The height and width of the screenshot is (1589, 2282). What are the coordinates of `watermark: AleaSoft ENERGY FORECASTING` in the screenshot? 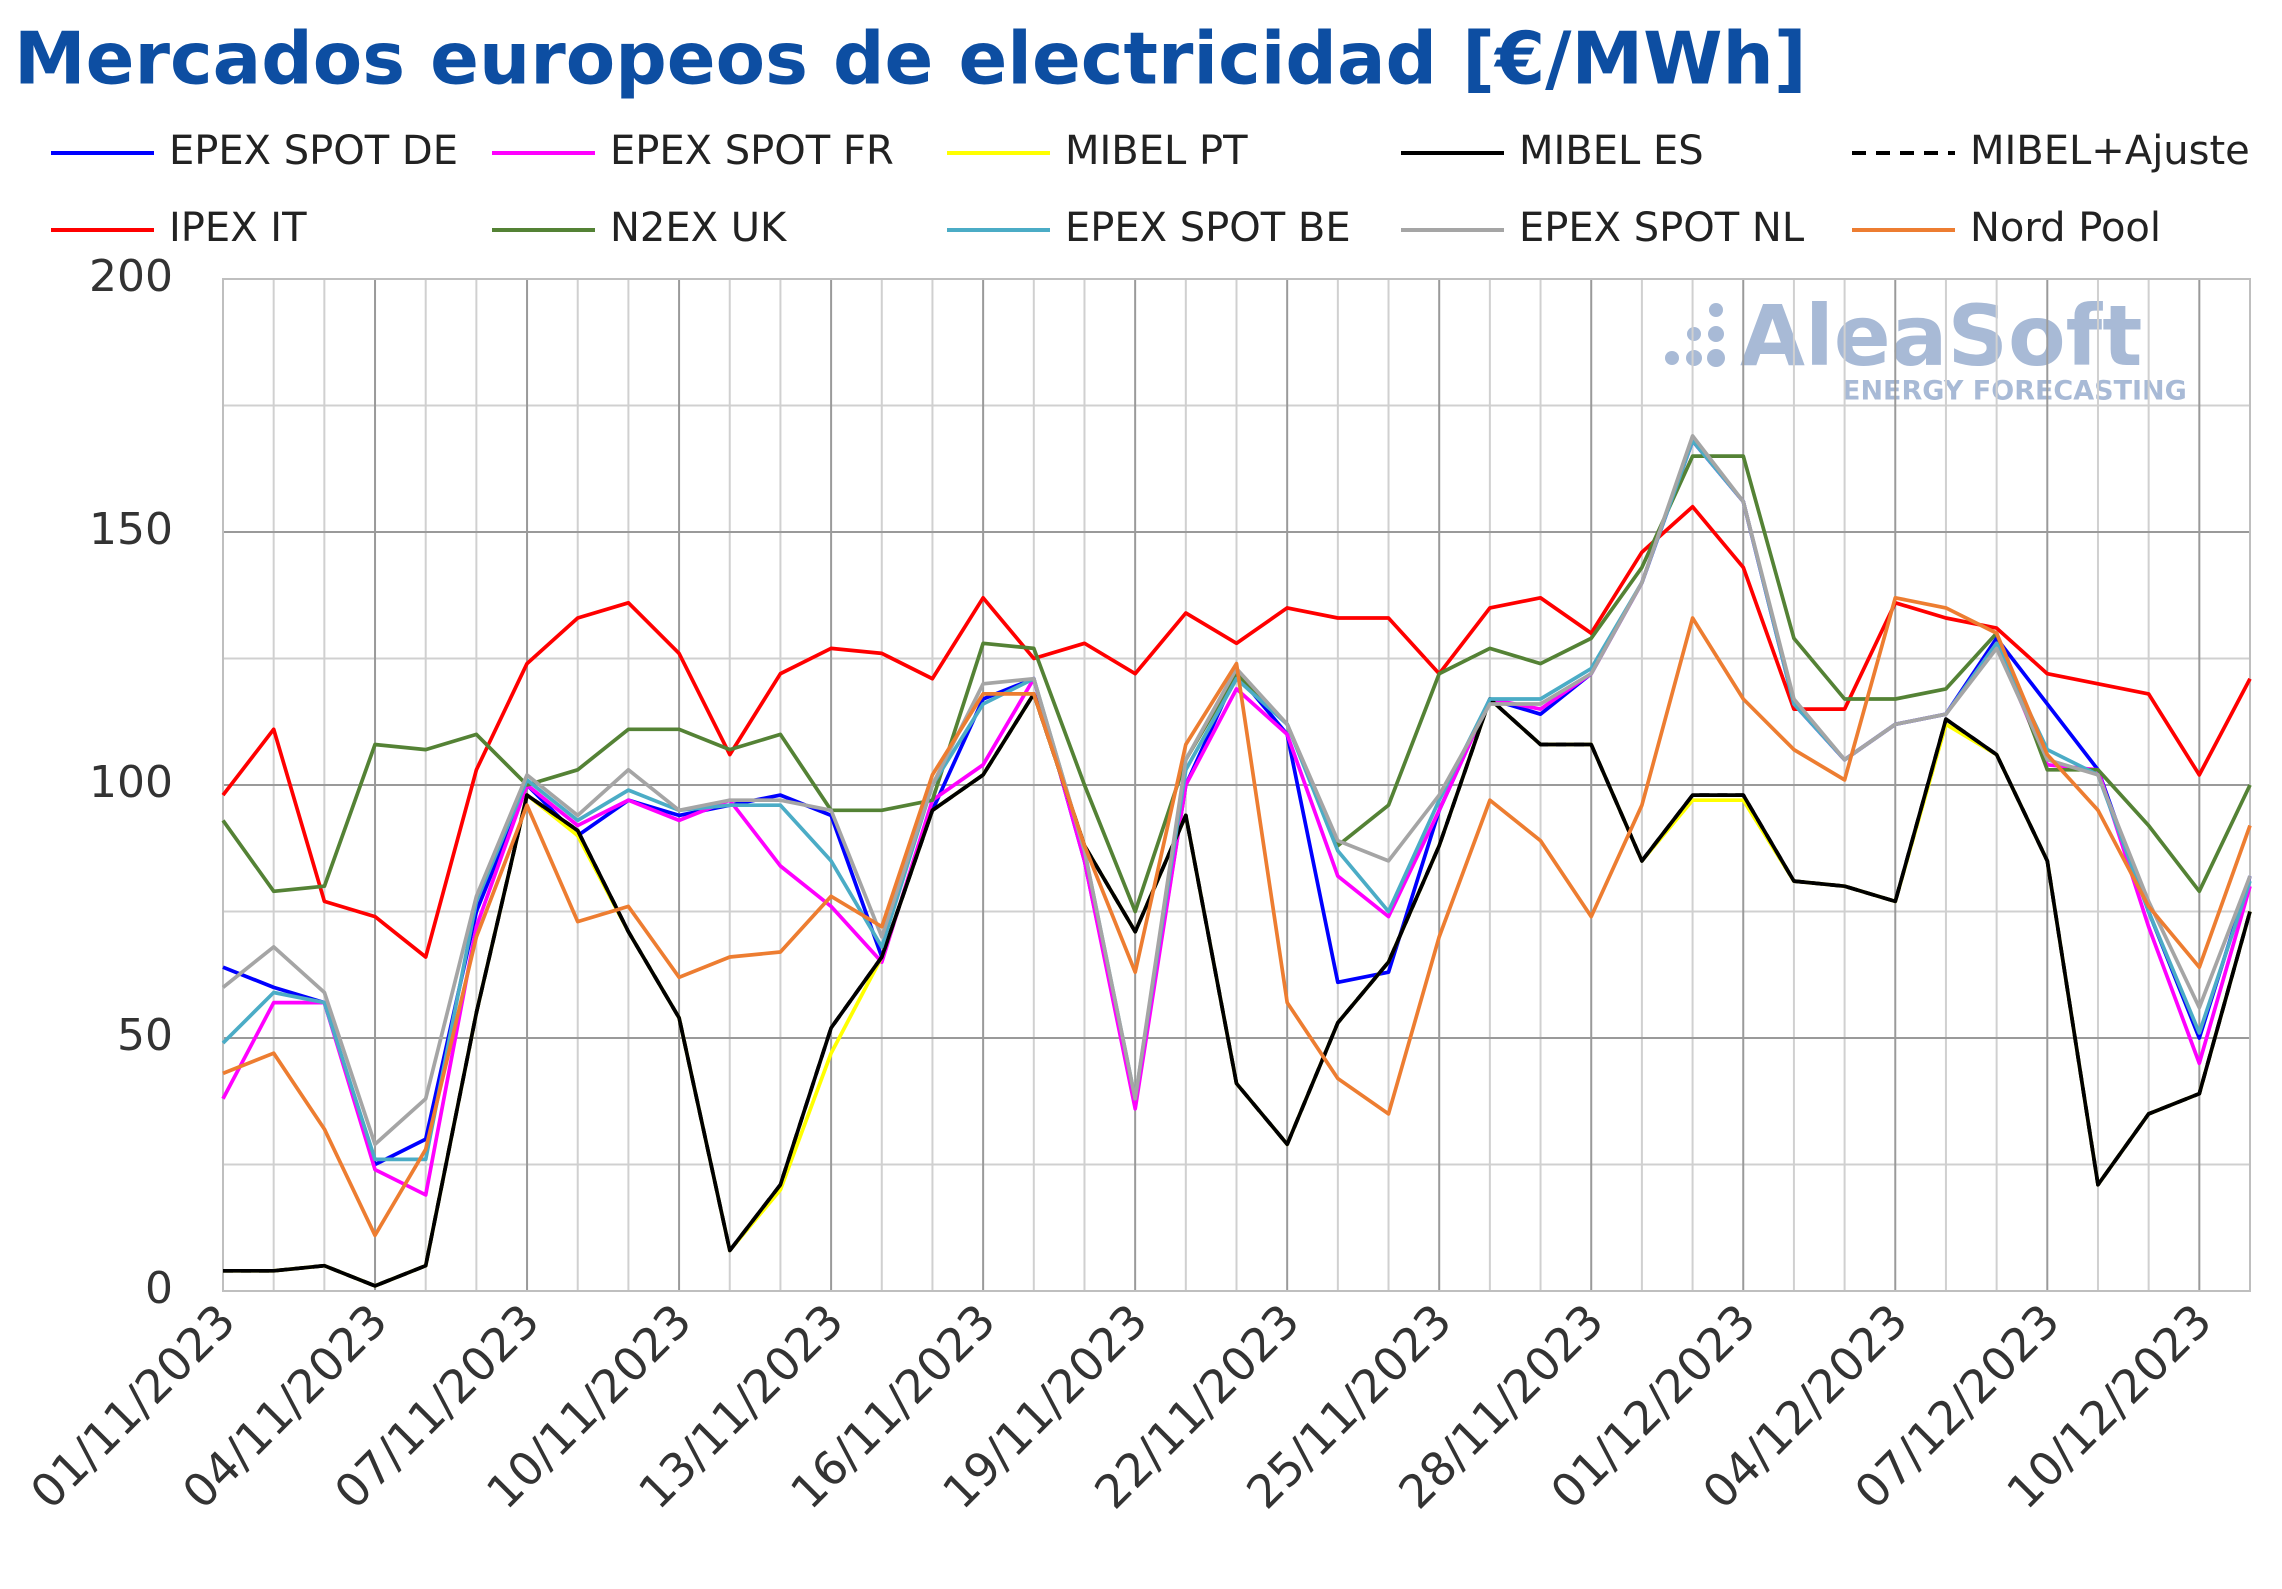 It's located at (1926, 347).